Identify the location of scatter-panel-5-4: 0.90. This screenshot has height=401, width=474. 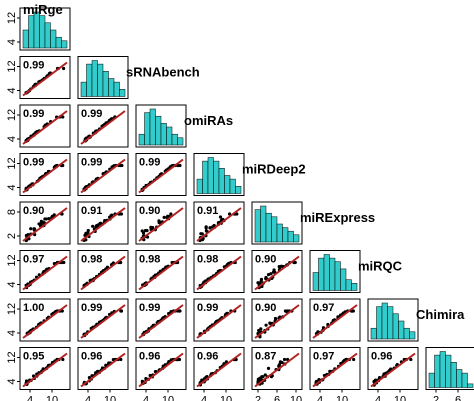
(277, 271).